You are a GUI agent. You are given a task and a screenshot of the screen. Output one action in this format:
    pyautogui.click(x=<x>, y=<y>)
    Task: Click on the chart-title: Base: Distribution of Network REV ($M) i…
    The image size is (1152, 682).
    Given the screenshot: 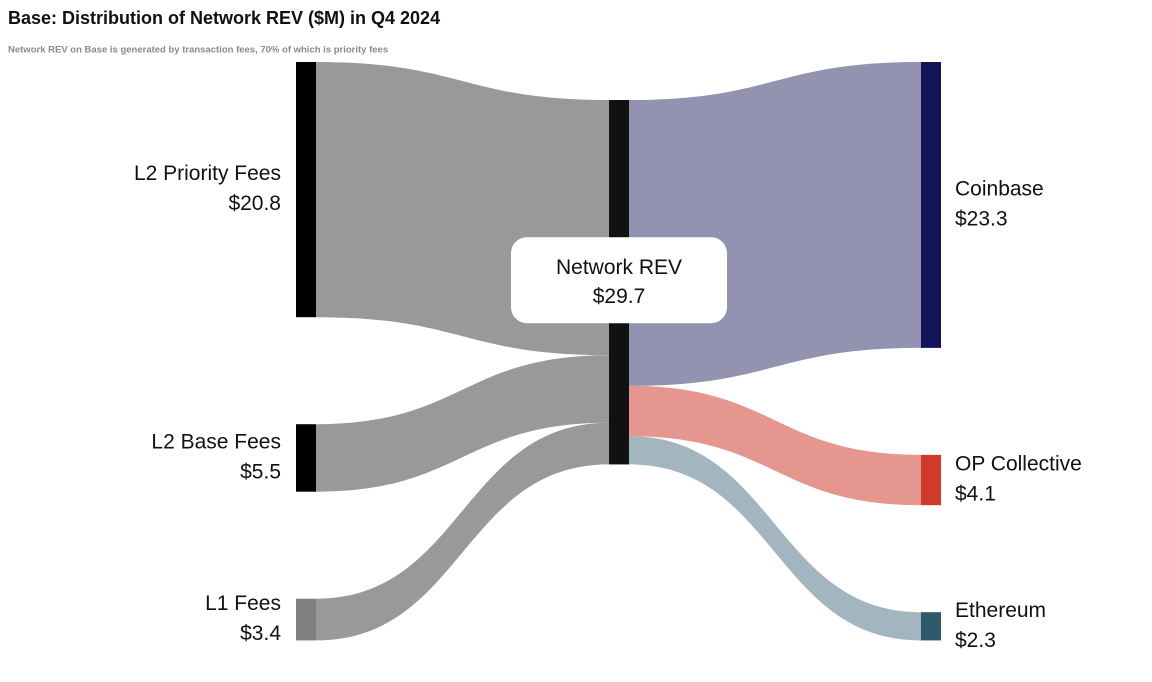 What is the action you would take?
    pyautogui.click(x=224, y=18)
    